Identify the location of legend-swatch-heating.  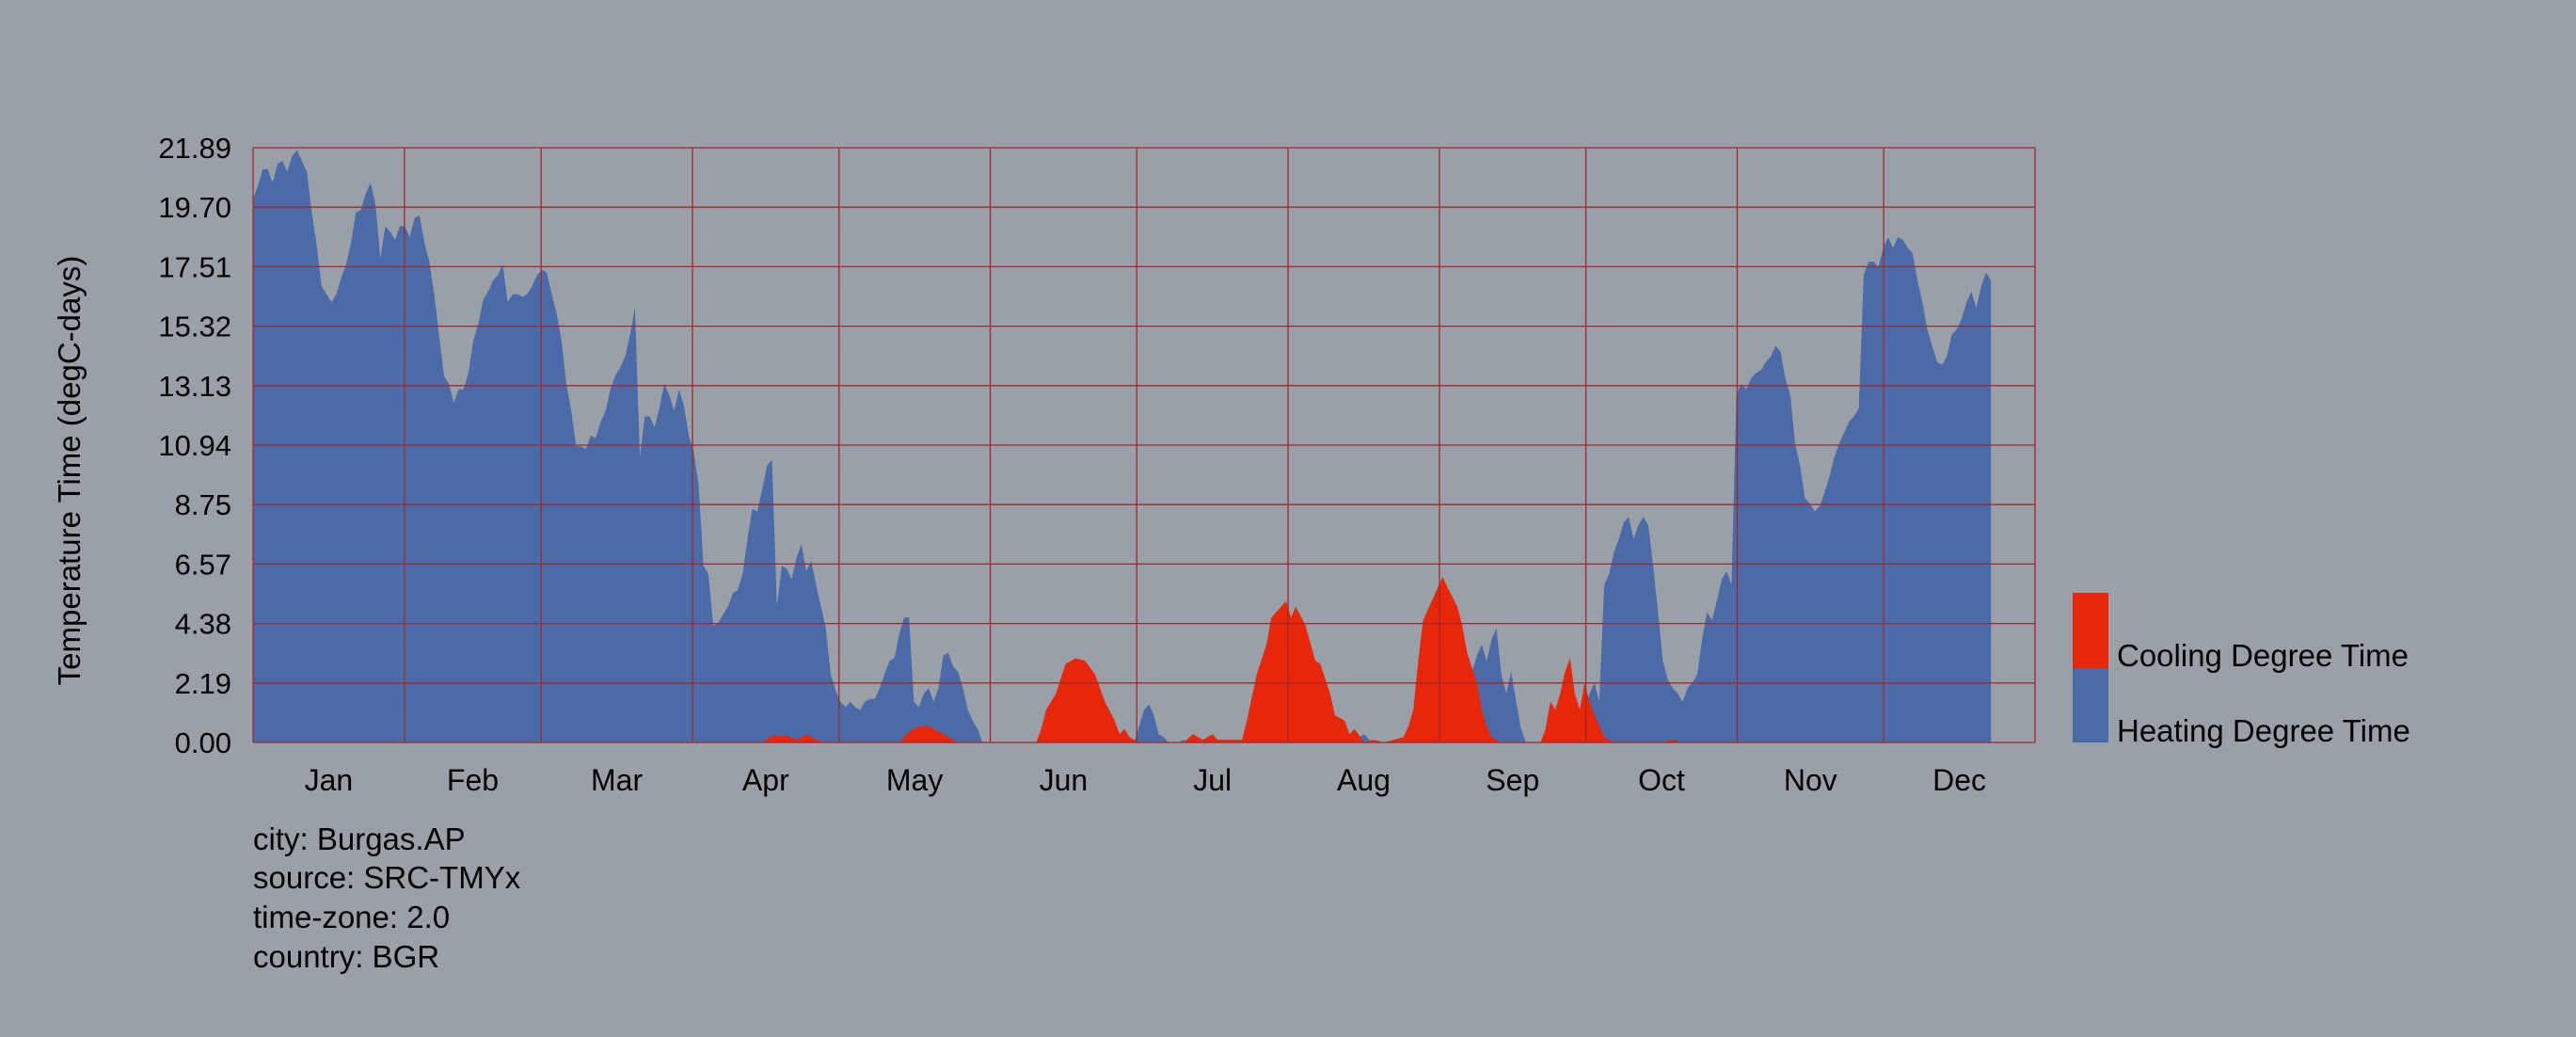
(2090, 705).